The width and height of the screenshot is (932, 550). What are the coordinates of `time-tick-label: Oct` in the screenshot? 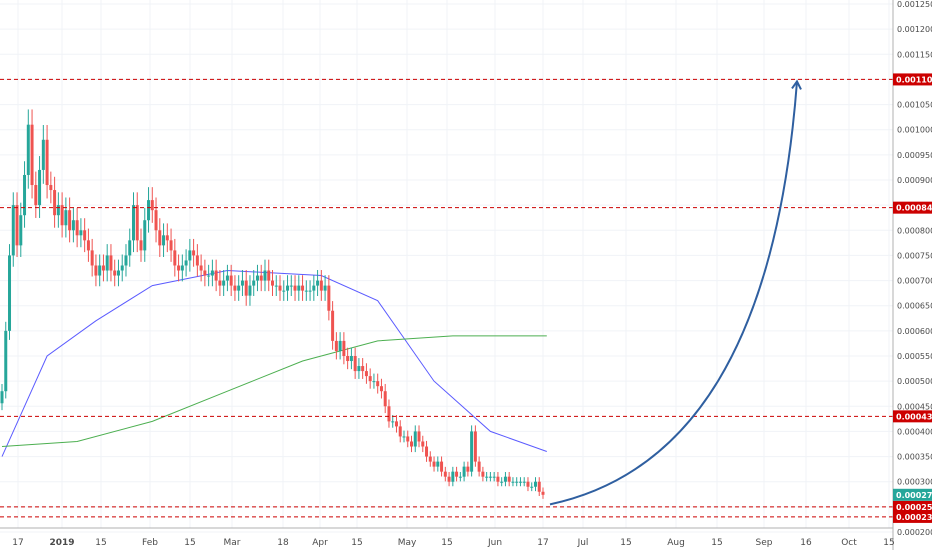 It's located at (849, 543).